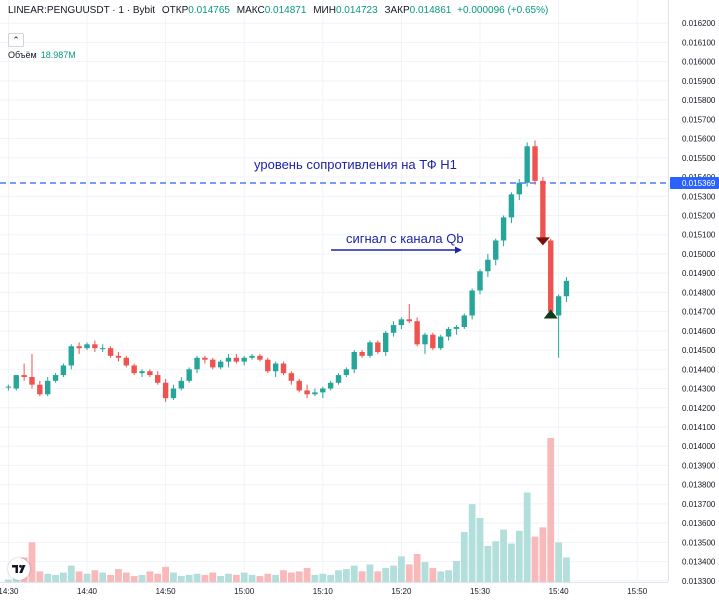 Image resolution: width=719 pixels, height=600 pixels. What do you see at coordinates (699, 312) in the screenshot?
I see `price-tick-label: 0.014700` at bounding box center [699, 312].